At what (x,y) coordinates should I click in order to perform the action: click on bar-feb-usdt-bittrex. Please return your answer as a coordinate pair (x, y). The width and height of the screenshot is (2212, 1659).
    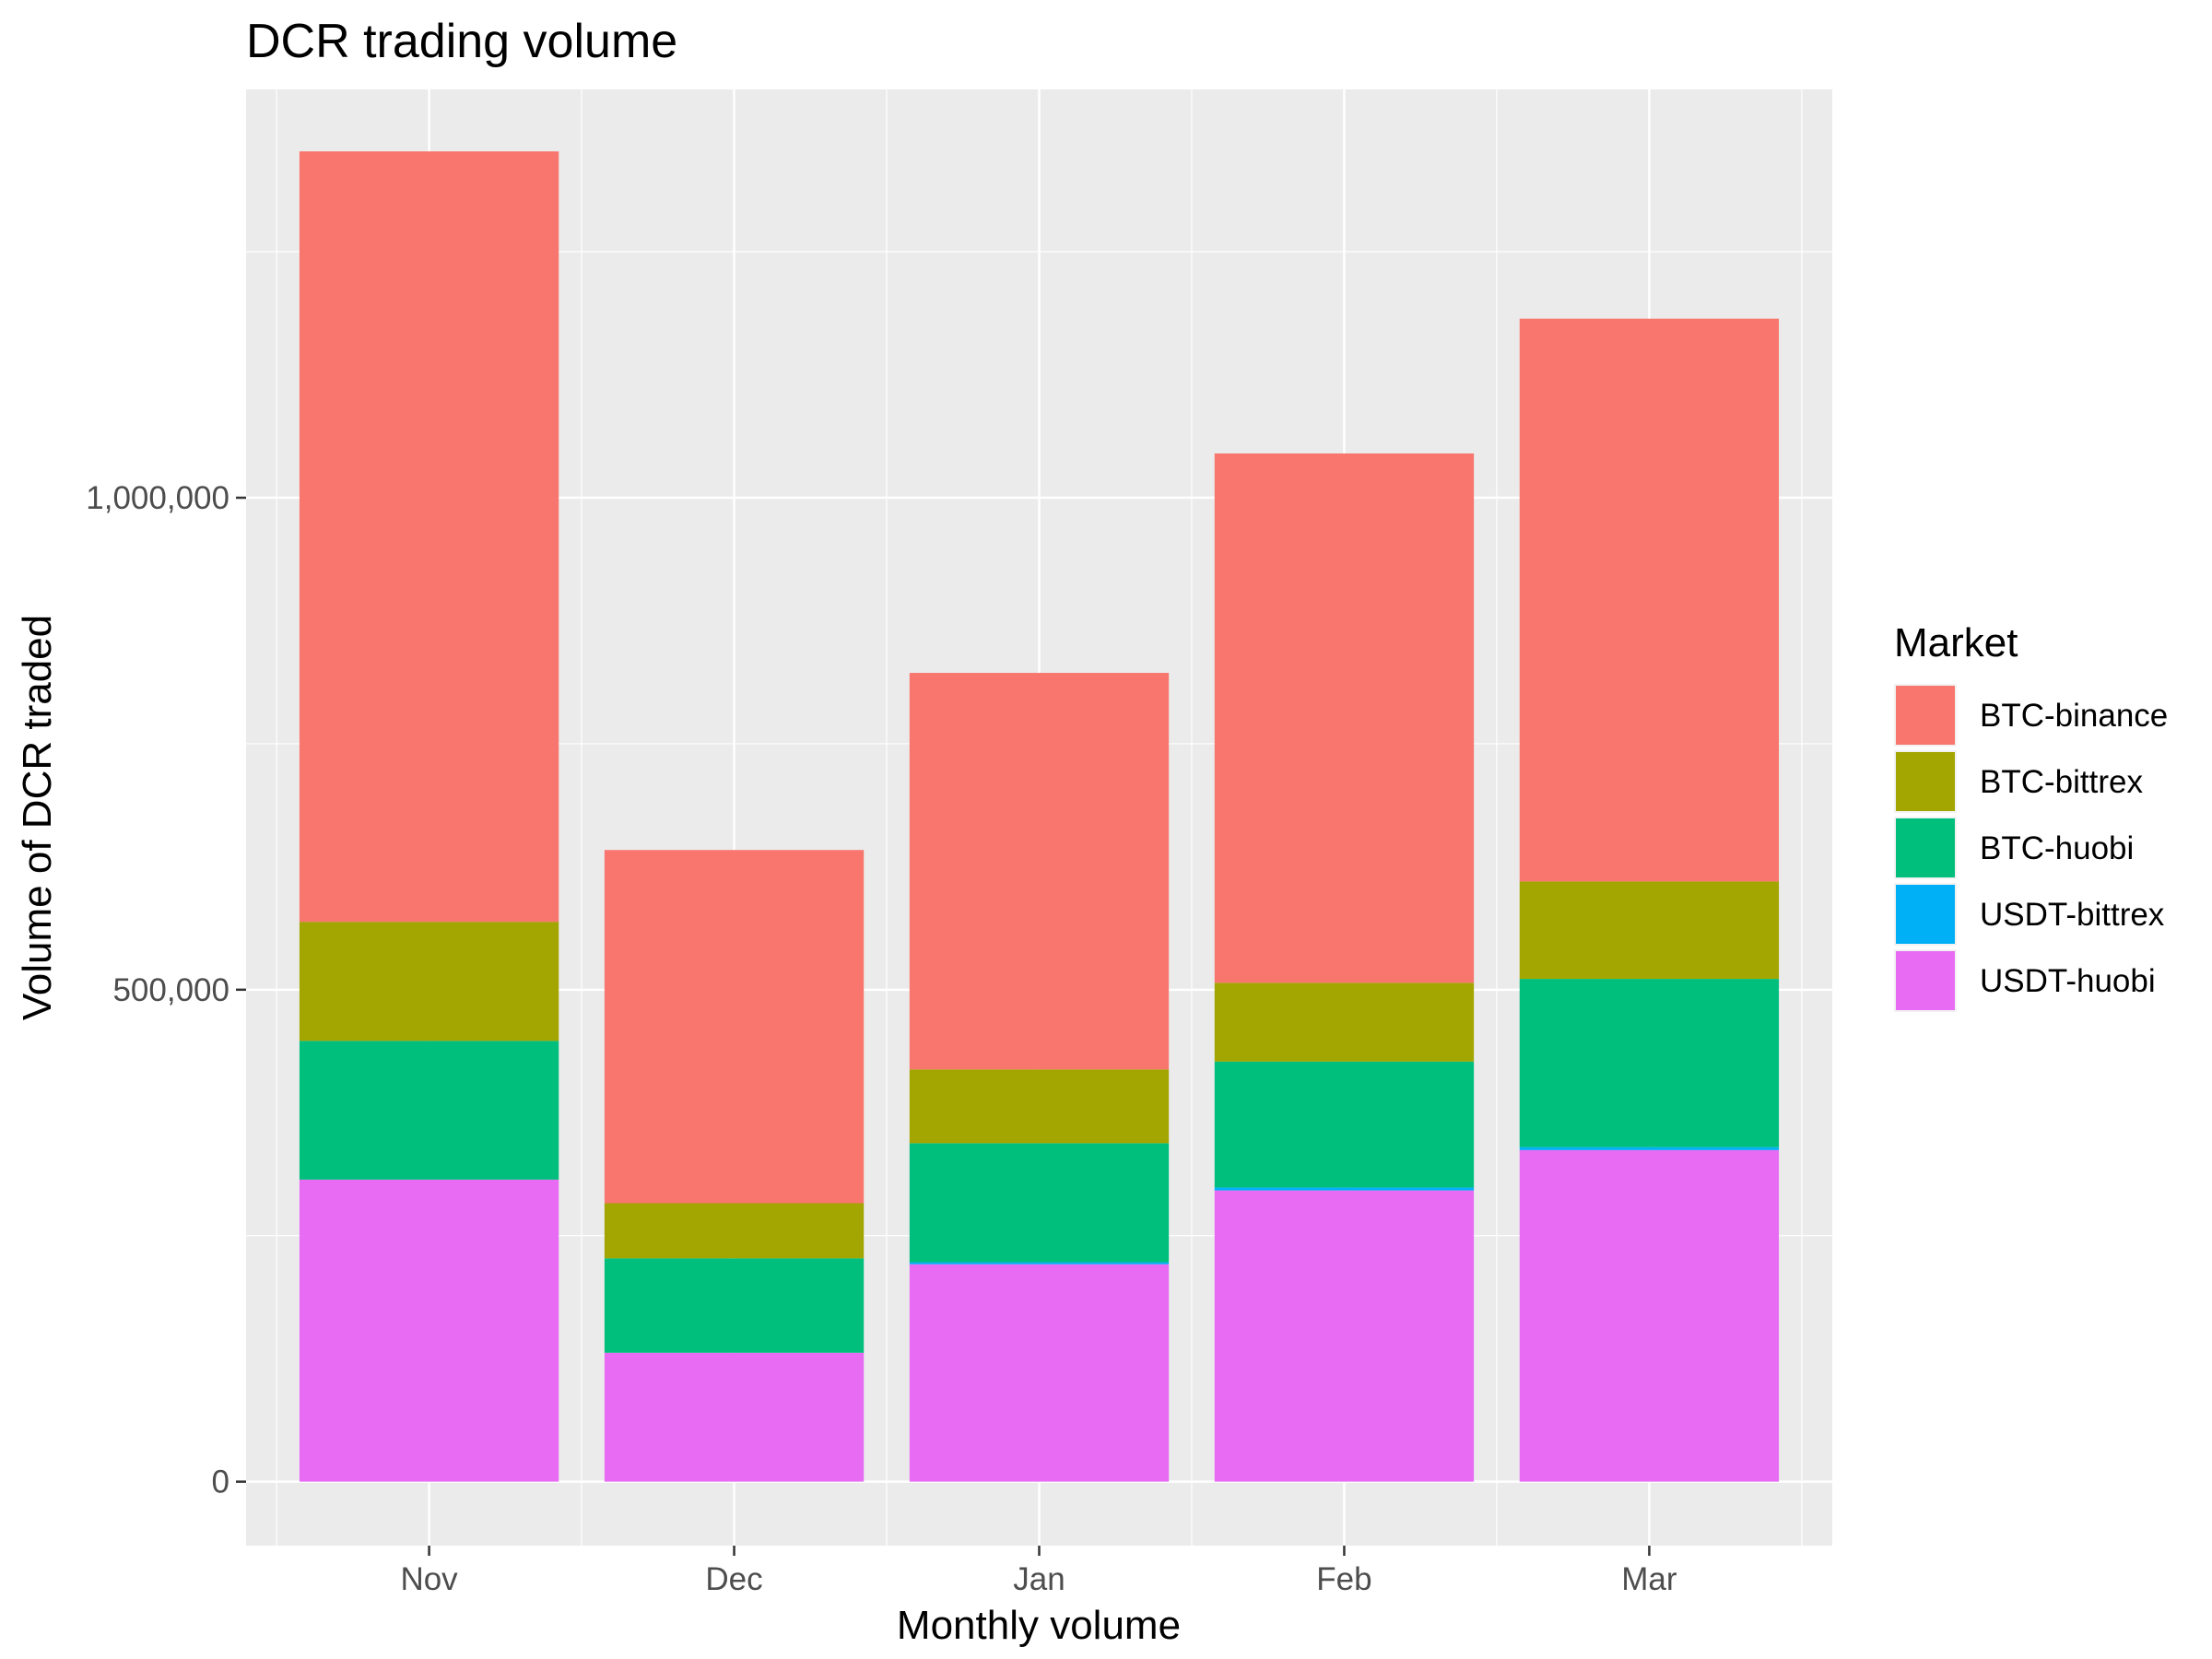
    Looking at the image, I should click on (1344, 1189).